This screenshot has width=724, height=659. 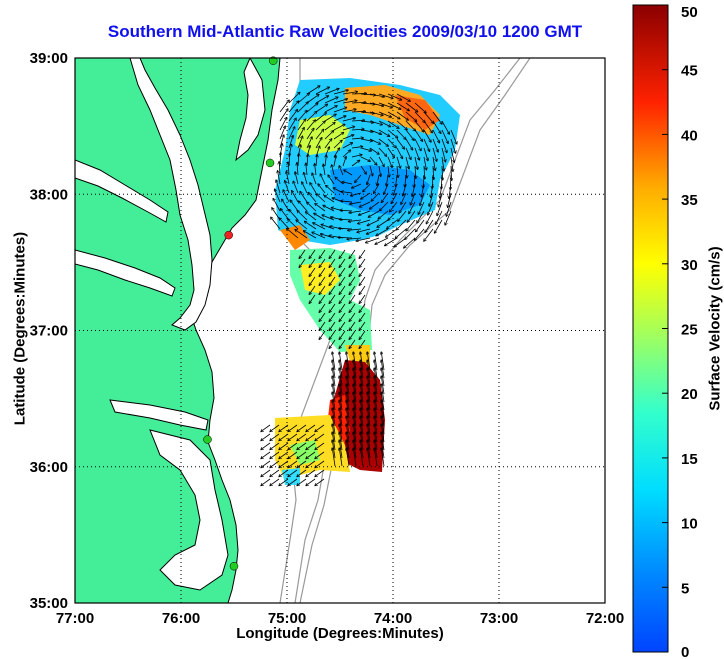 I want to click on colorbar-tick-label: 20, so click(x=689, y=394).